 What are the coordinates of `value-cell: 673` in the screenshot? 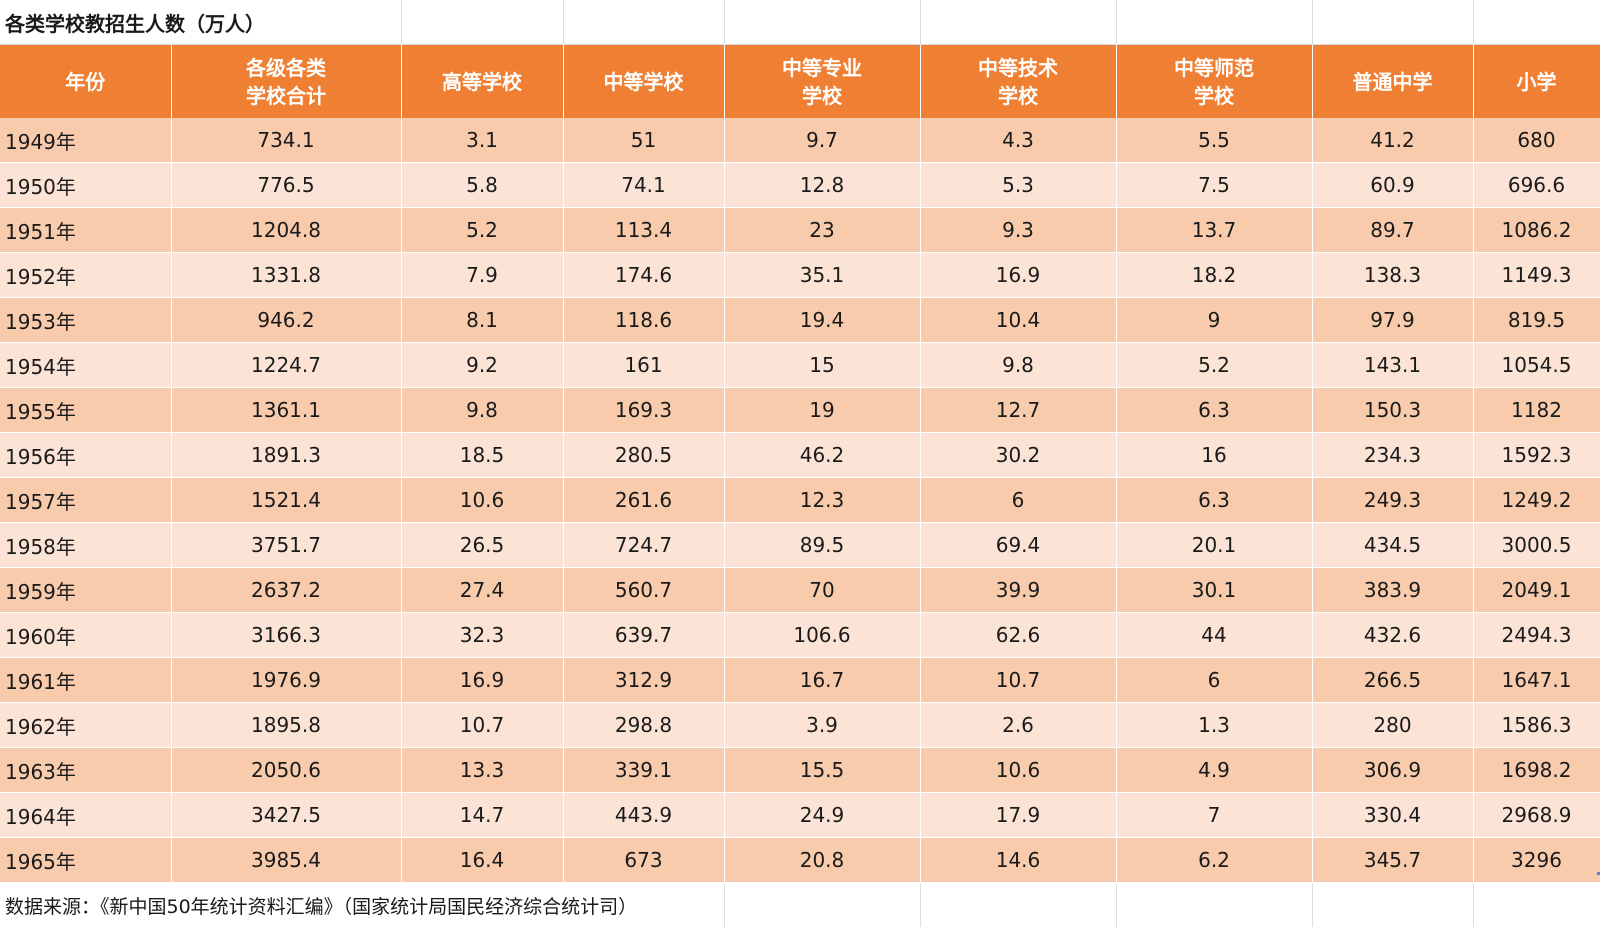 It's located at (643, 860).